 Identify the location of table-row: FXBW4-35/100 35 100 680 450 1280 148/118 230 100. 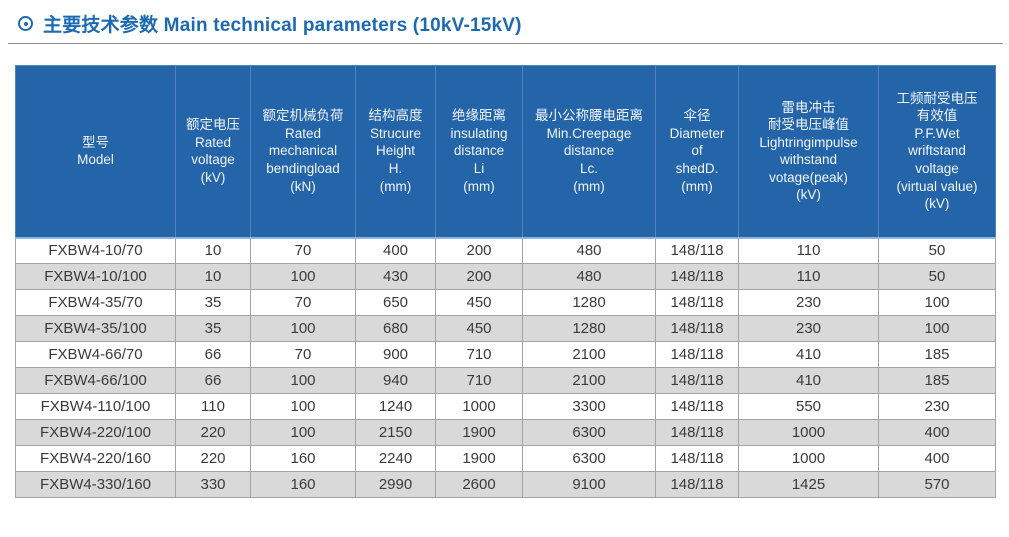
(505, 328).